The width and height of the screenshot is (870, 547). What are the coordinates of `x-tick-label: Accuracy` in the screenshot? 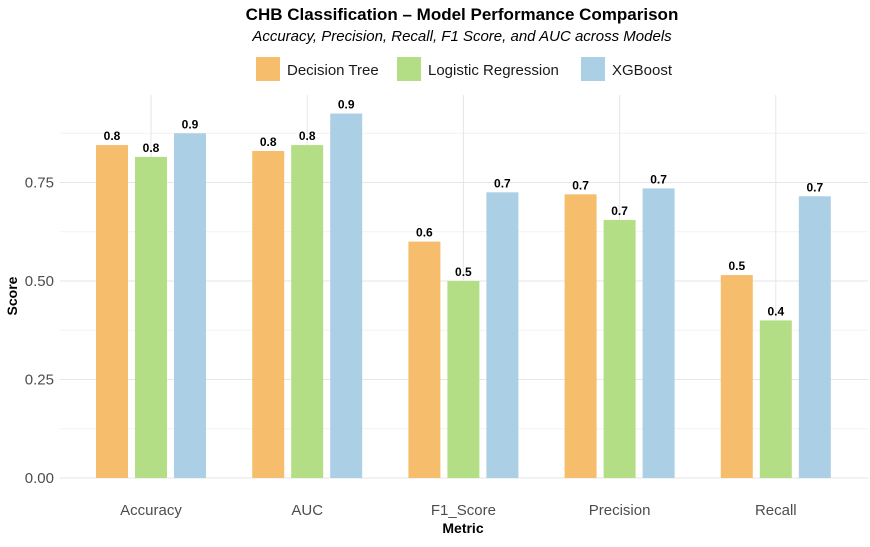 It's located at (151, 510).